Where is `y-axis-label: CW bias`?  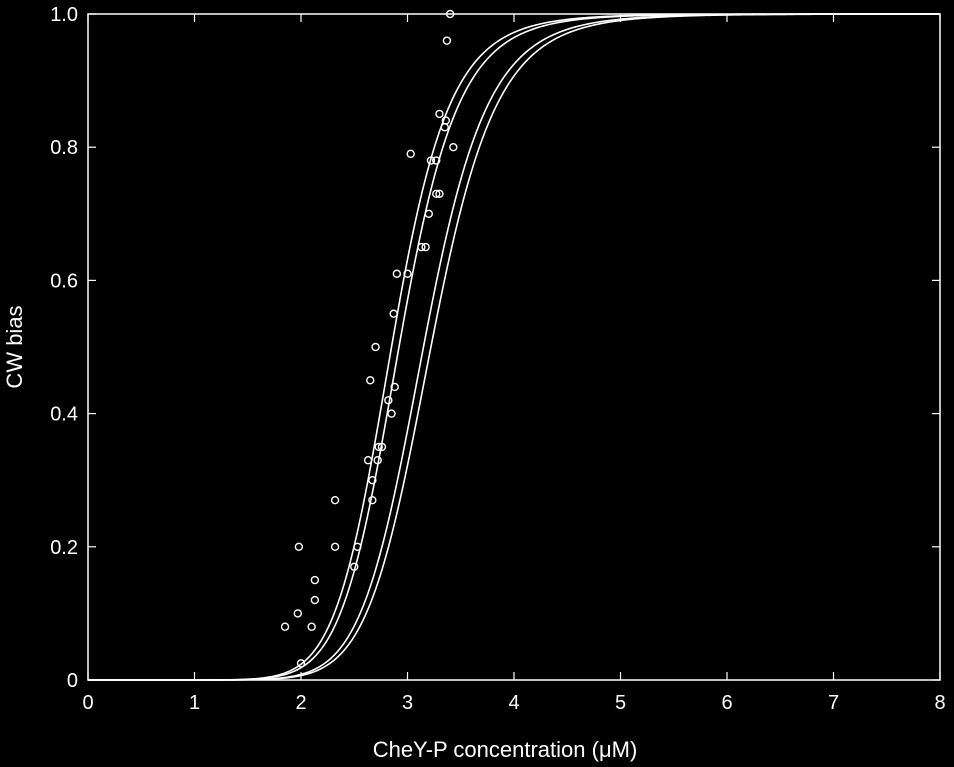
y-axis-label: CW bias is located at coordinates (14, 346).